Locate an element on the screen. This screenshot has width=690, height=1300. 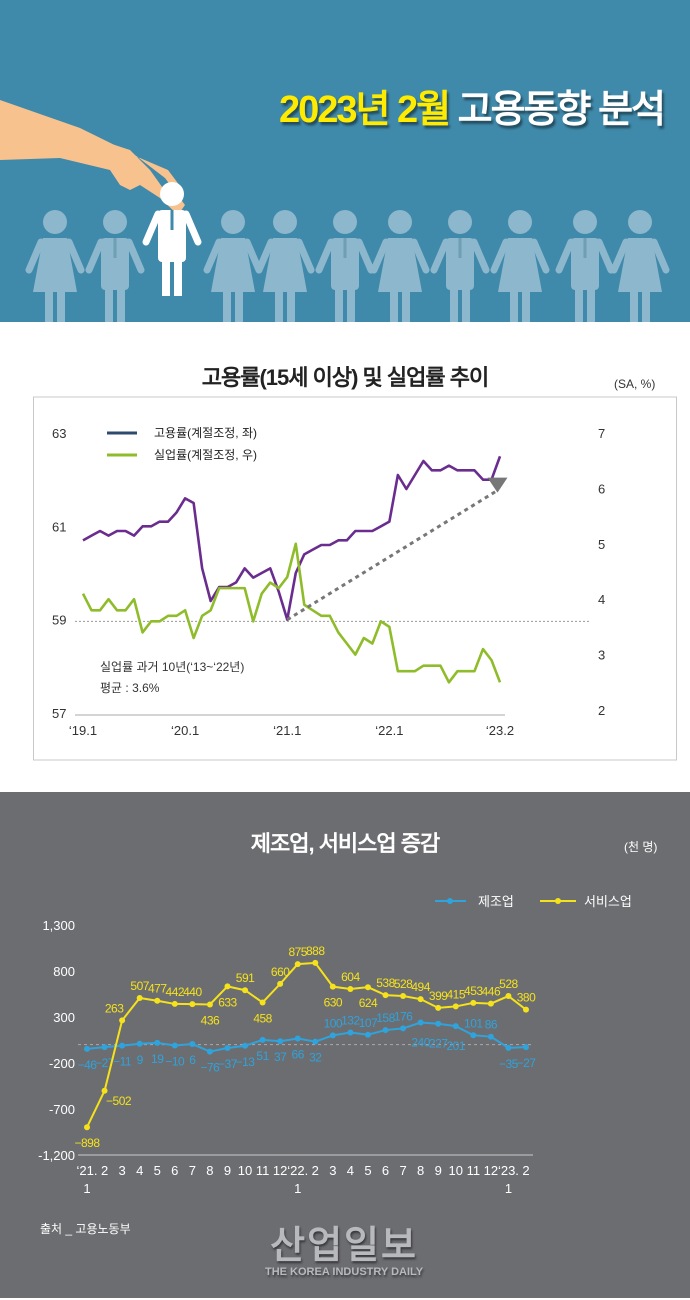
legend-marker-services is located at coordinates (558, 901).